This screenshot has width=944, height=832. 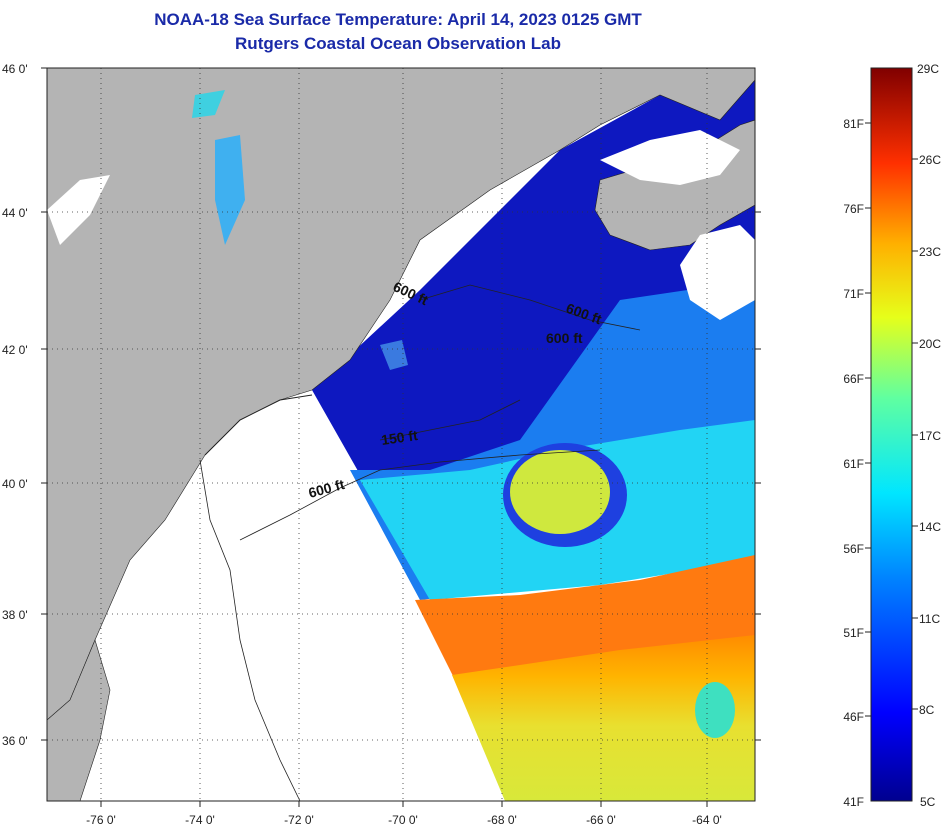 I want to click on colorbar-fahrenheit-label: 61F, so click(x=853, y=464).